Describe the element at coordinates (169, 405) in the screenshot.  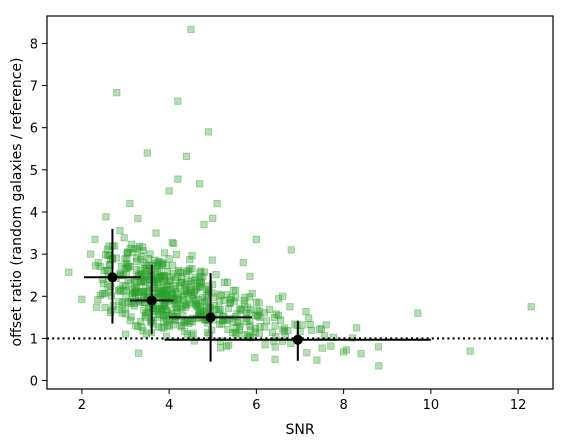
I see `x-tick-label: 4` at that location.